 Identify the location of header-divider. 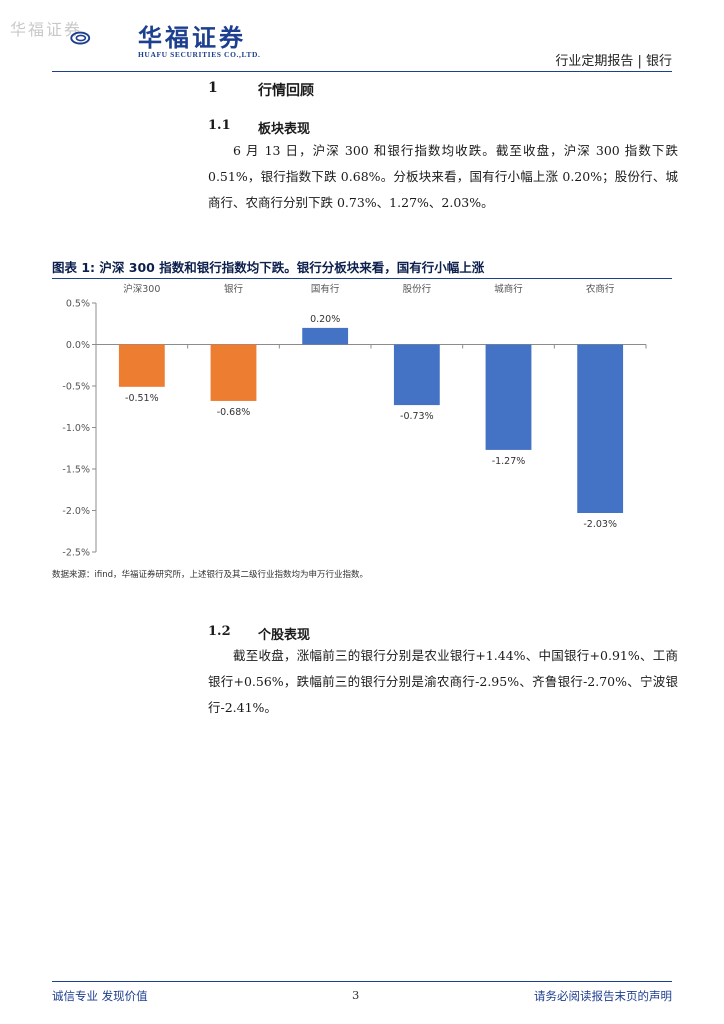
(362, 71).